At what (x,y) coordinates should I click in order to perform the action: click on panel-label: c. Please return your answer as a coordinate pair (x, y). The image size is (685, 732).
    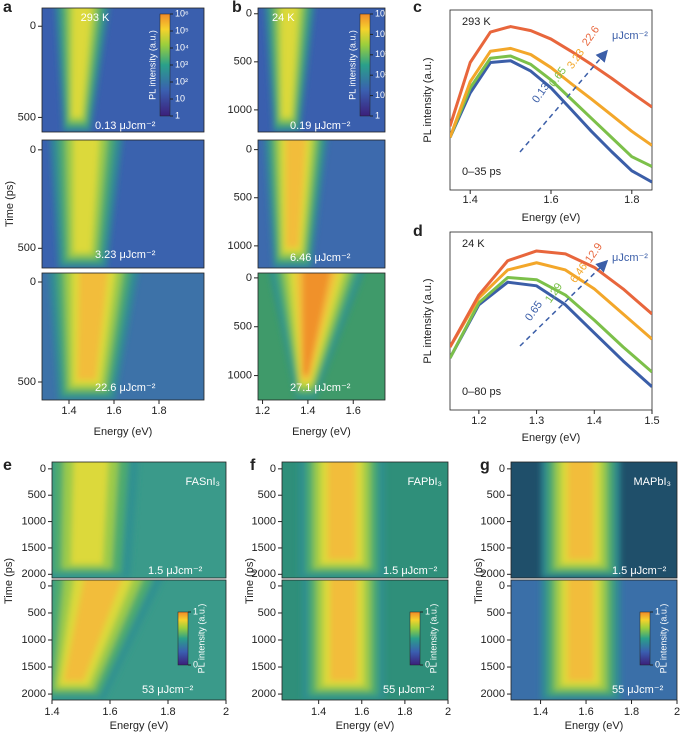
    Looking at the image, I should click on (417, 8).